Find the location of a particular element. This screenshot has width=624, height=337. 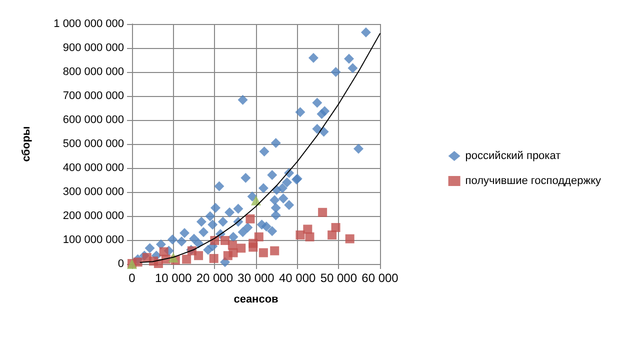

y-tick-label: 400 000 000 is located at coordinates (93, 168).